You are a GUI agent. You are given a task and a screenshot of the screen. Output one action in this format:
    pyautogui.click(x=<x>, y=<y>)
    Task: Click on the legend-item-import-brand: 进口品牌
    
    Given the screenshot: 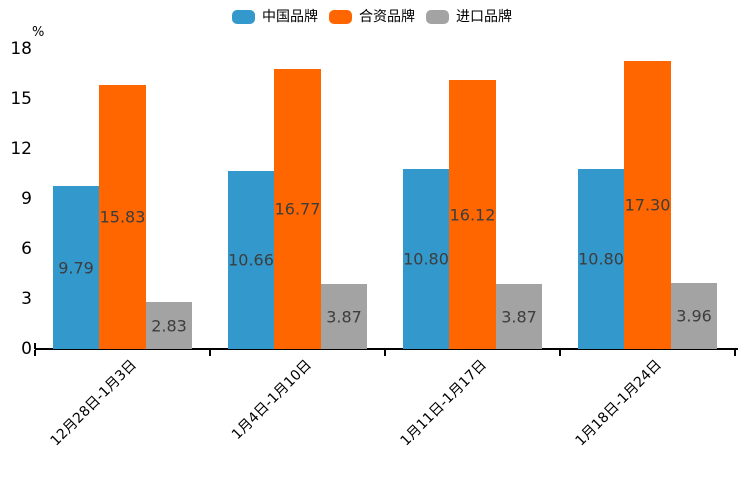 What is the action you would take?
    pyautogui.click(x=469, y=17)
    